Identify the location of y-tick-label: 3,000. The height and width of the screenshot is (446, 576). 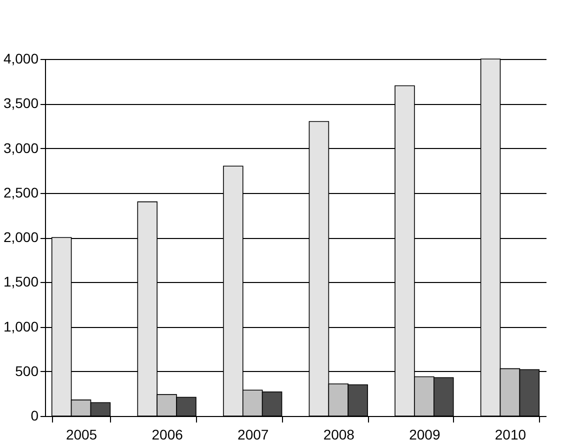
(21, 148).